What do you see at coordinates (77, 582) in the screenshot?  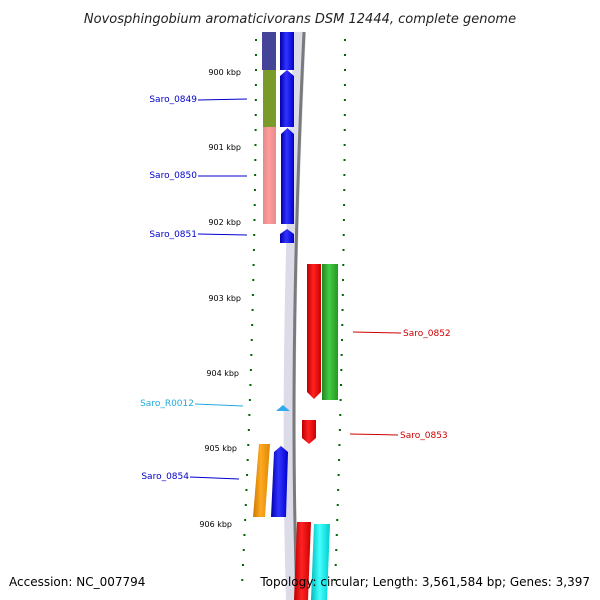 I see `accession-text: Accession: NC_007794` at bounding box center [77, 582].